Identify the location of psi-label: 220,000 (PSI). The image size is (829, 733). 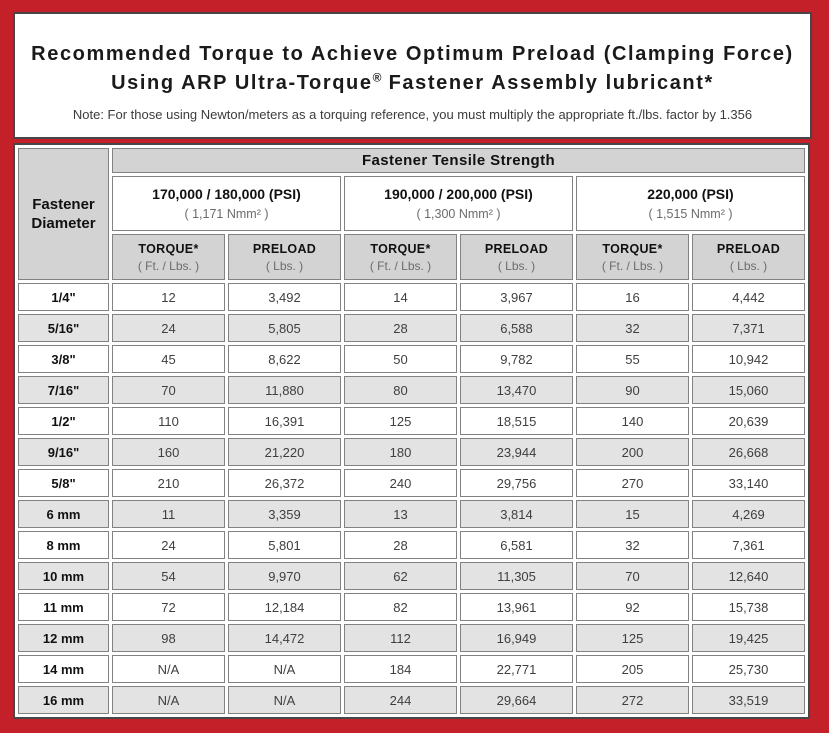
(690, 194).